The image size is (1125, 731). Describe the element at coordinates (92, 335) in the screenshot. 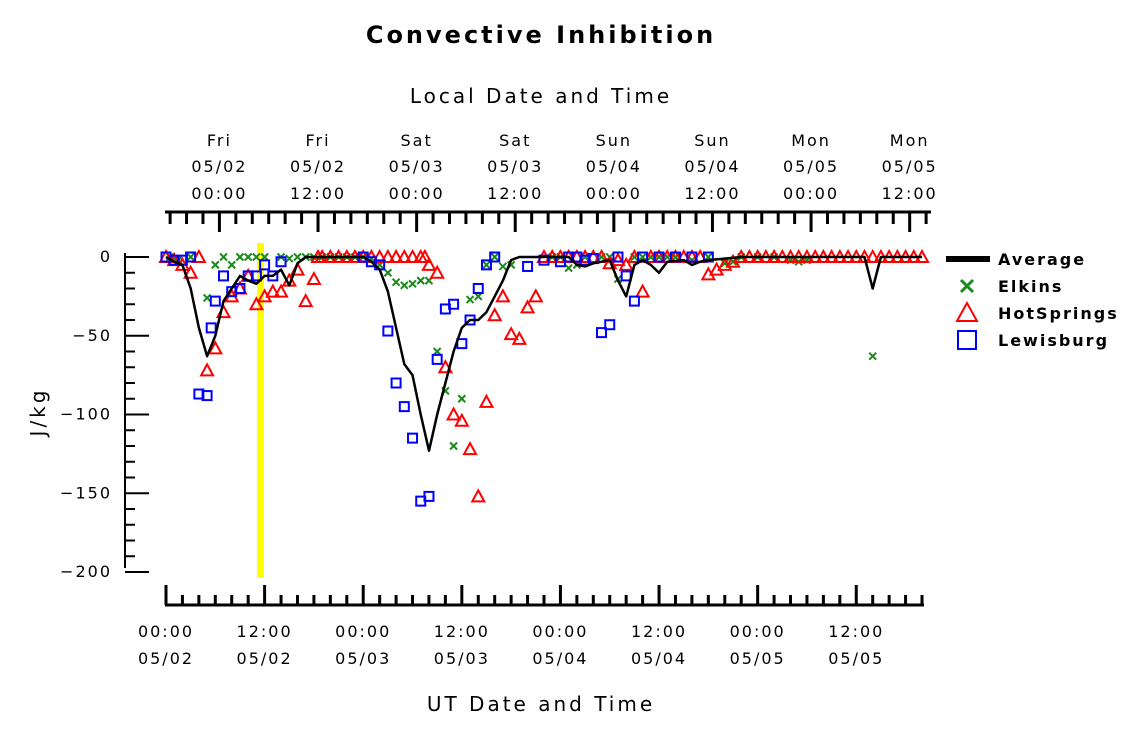

I see `y-tick-label: −50` at that location.